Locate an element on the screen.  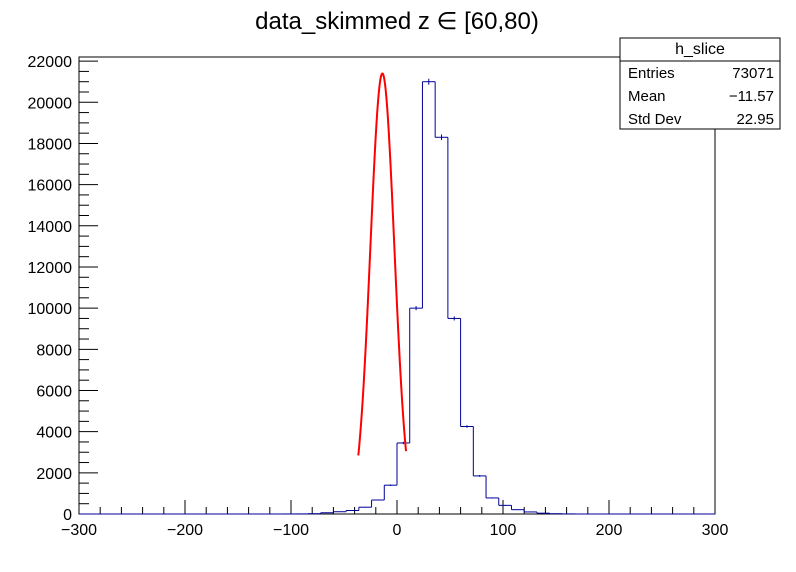
x-tick-label: 0 is located at coordinates (397, 530).